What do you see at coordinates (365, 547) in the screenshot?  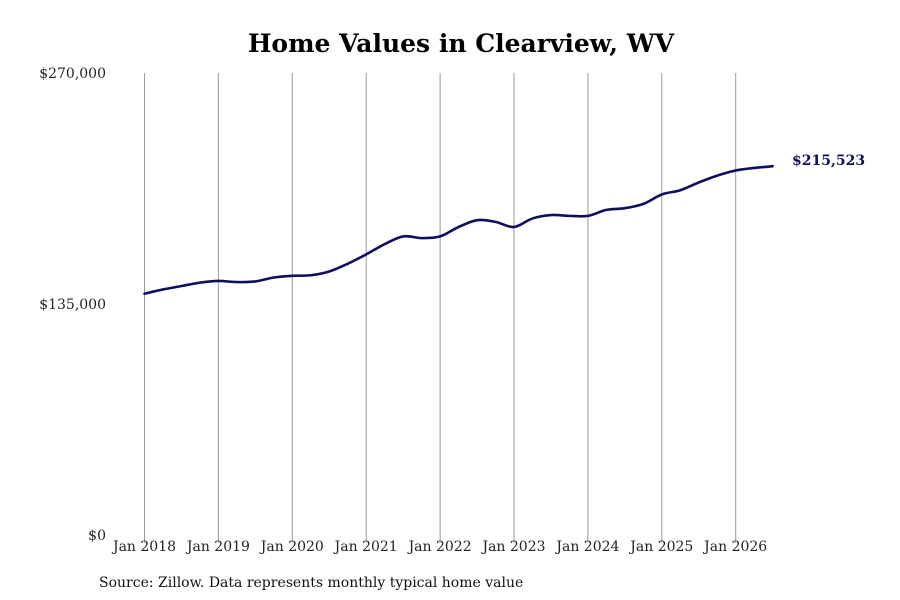 I see `x-tick-label: Jan 2021` at bounding box center [365, 547].